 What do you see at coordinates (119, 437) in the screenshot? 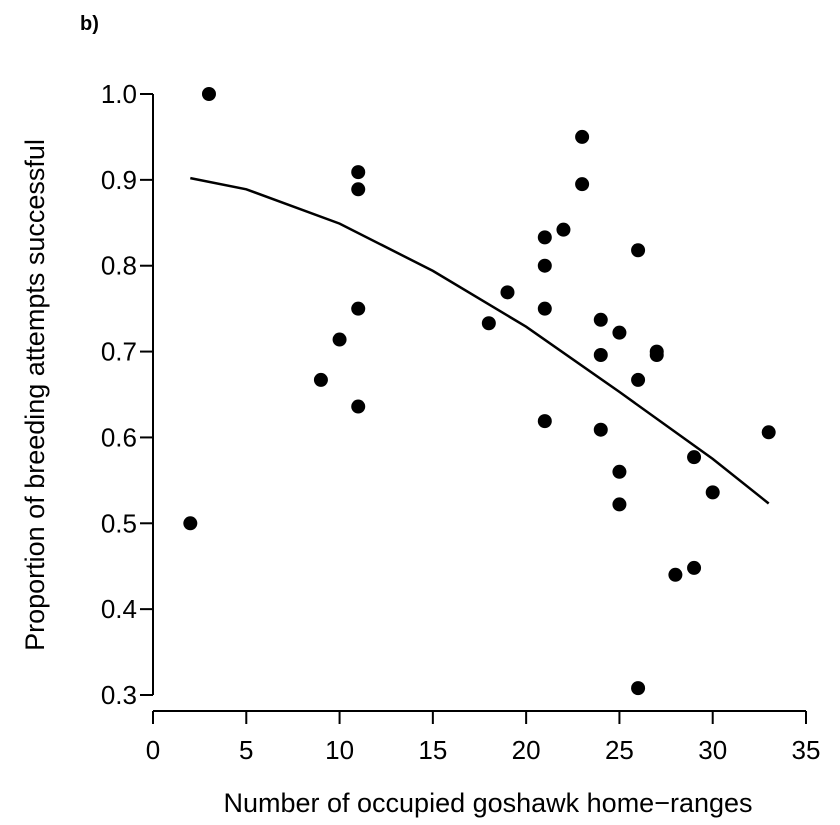
I see `y-tick-label: 0.6` at bounding box center [119, 437].